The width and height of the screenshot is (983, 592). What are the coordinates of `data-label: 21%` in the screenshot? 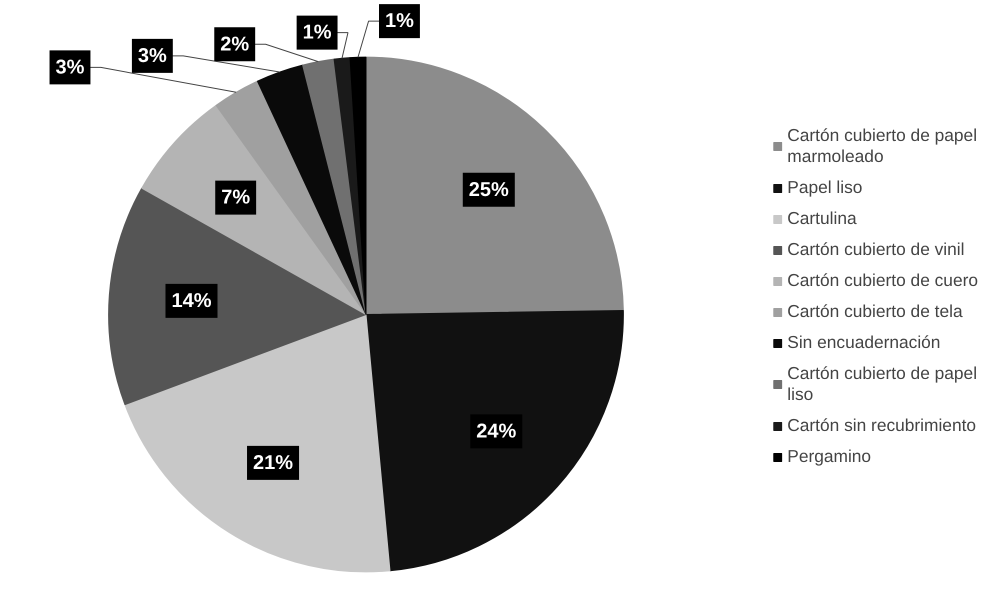 It's located at (273, 463).